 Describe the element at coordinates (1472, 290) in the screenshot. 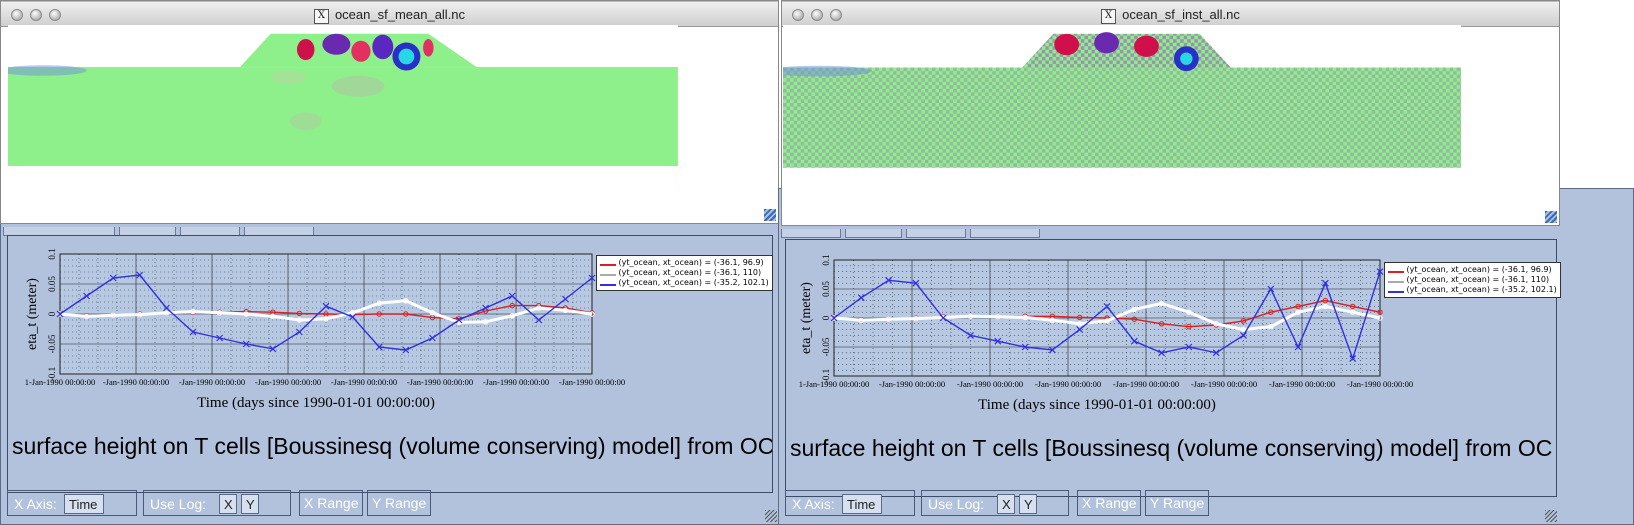

I see `legend-entry-blue: (yt_ocean, xt_ocean) = (-35.2, 102.1)` at that location.